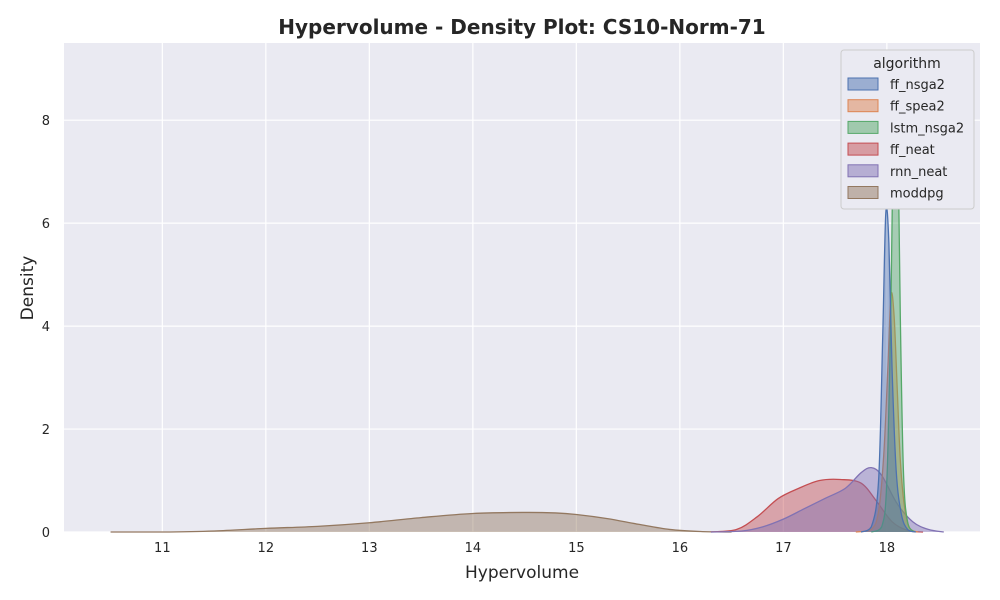  What do you see at coordinates (817, 505) in the screenshot?
I see `density-line-ff_neat` at bounding box center [817, 505].